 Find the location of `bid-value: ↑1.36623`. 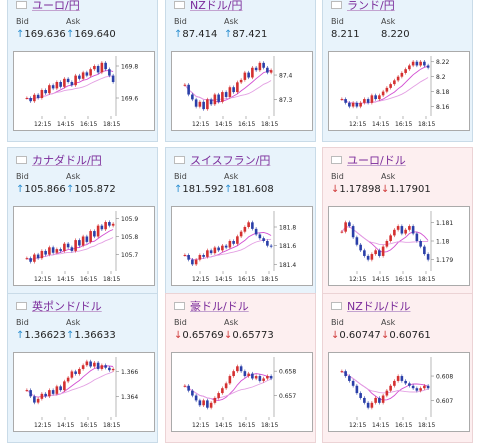

bid-value: ↑1.36623 is located at coordinates (41, 335).